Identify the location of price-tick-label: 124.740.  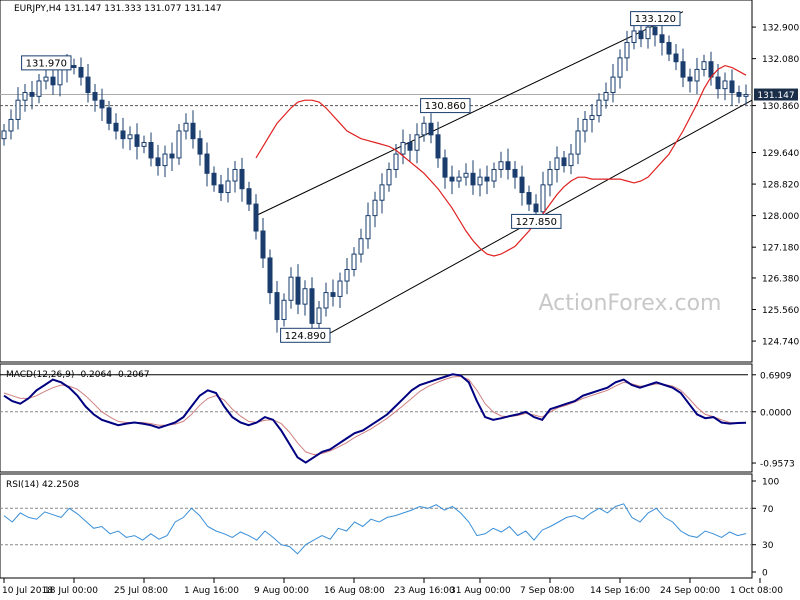
(780, 343).